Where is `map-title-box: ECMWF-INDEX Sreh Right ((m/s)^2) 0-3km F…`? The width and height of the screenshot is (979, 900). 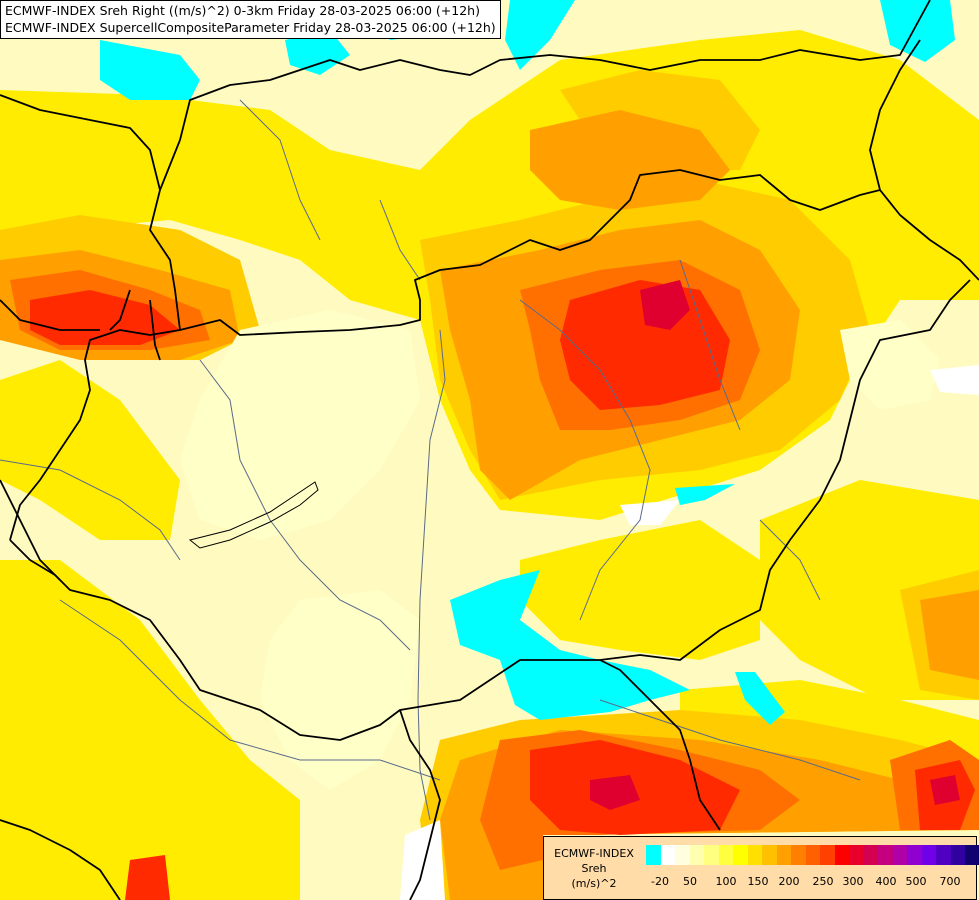
map-title-box: ECMWF-INDEX Sreh Right ((m/s)^2) 0-3km F… is located at coordinates (250, 19).